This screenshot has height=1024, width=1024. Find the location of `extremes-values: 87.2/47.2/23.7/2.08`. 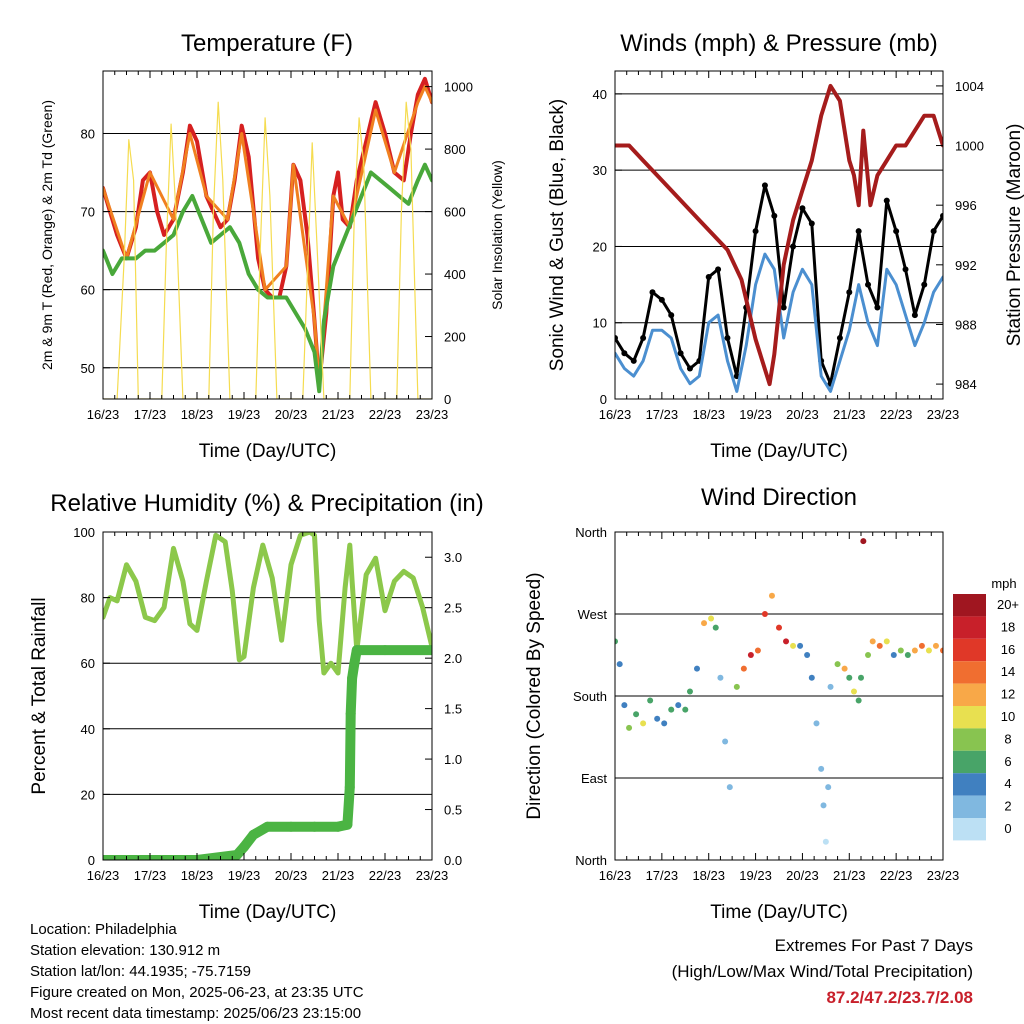

extremes-values: 87.2/47.2/23.7/2.08 is located at coordinates (899, 997).